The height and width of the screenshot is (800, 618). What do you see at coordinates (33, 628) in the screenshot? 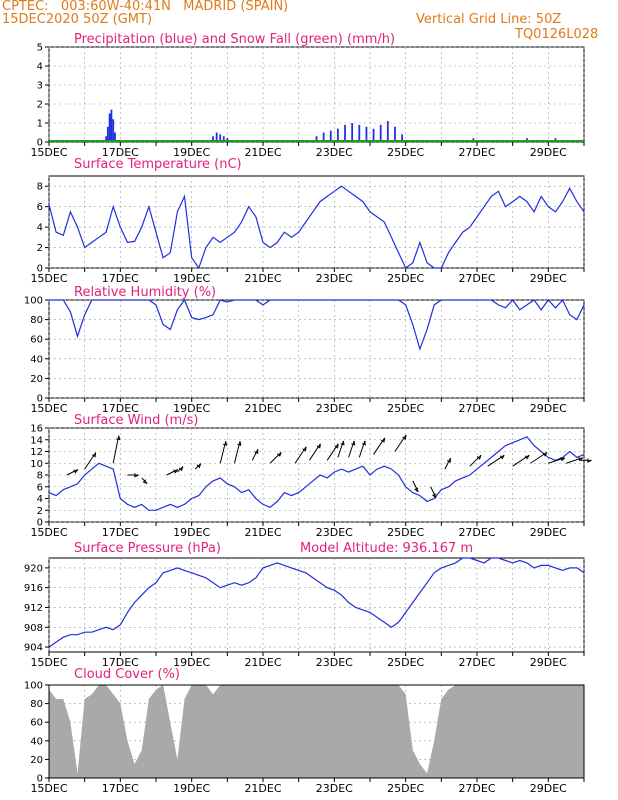
I see `y-tick-label: 908` at bounding box center [33, 628].